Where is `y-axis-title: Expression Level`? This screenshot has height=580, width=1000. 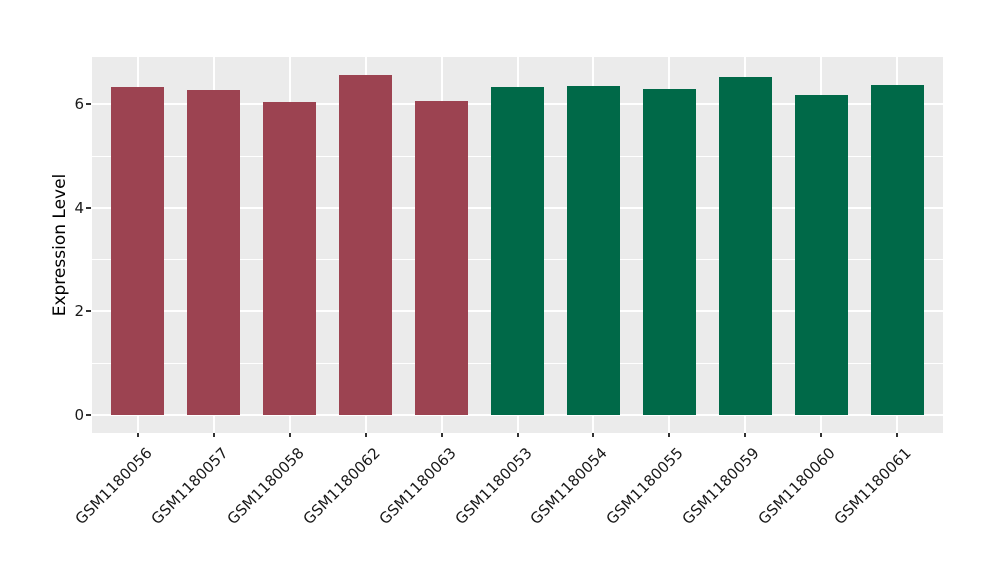
y-axis-title: Expression Level is located at coordinates (60, 245).